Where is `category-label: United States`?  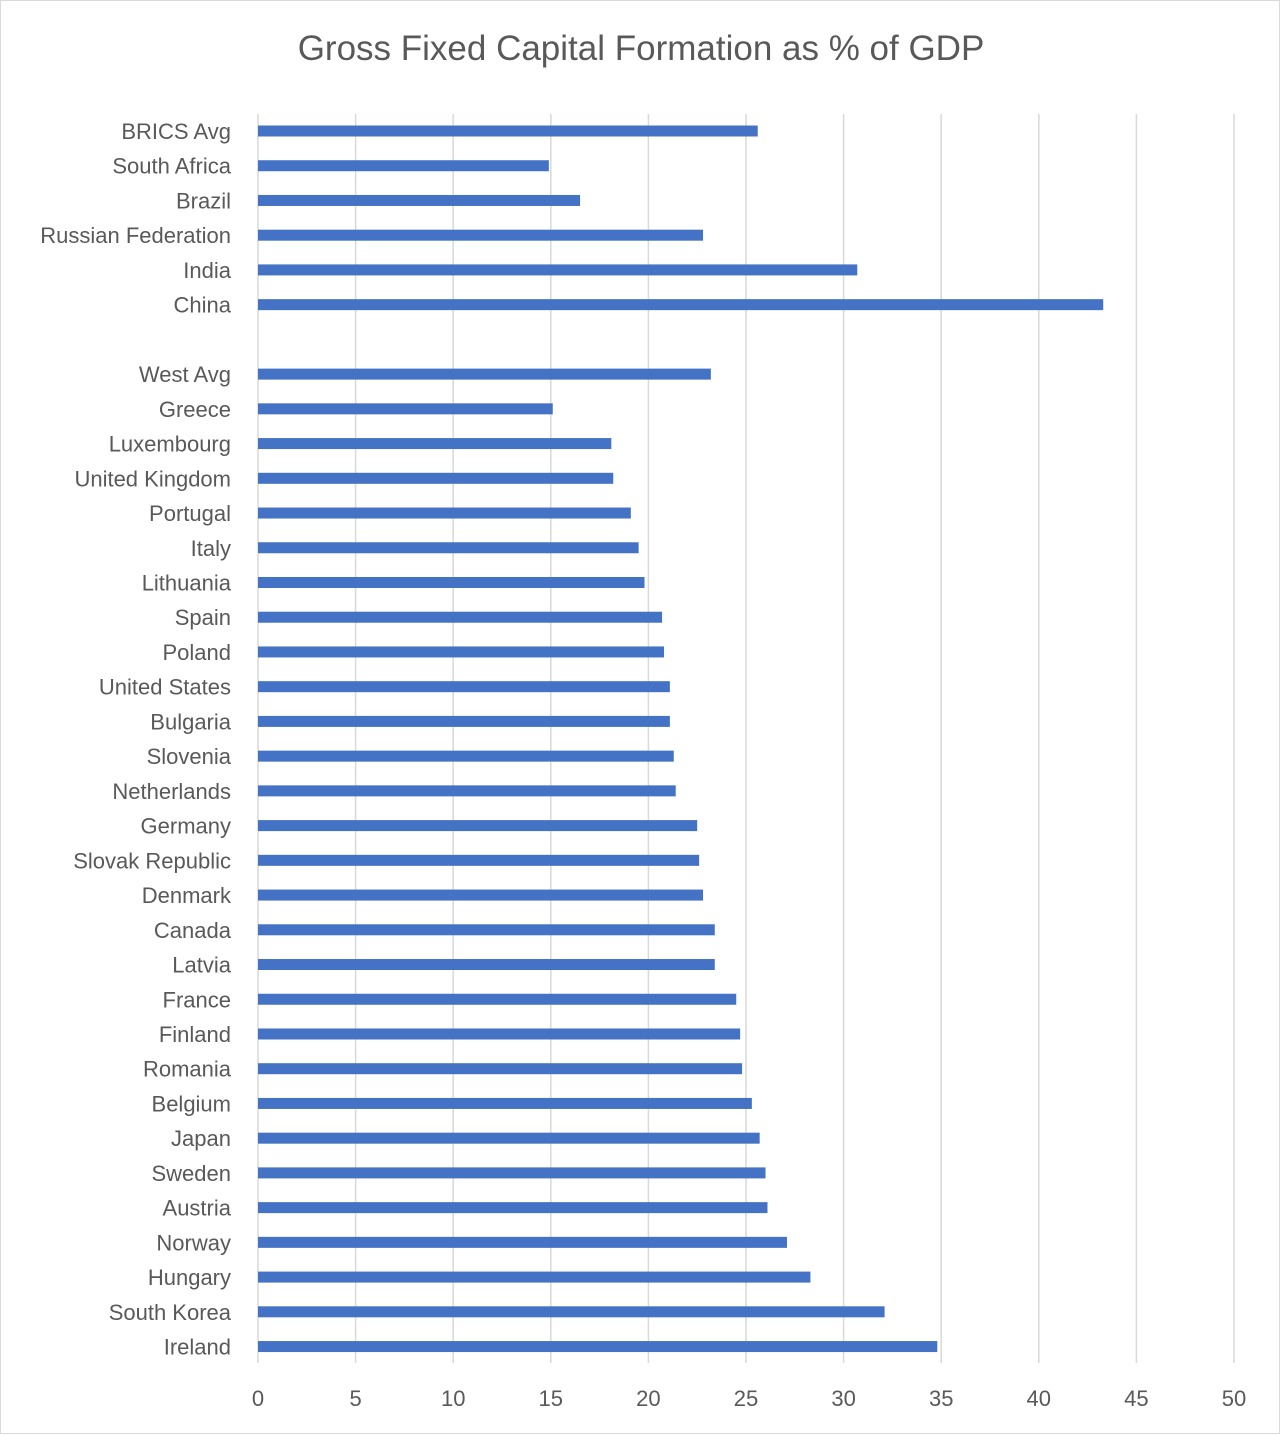
category-label: United States is located at coordinates (165, 687).